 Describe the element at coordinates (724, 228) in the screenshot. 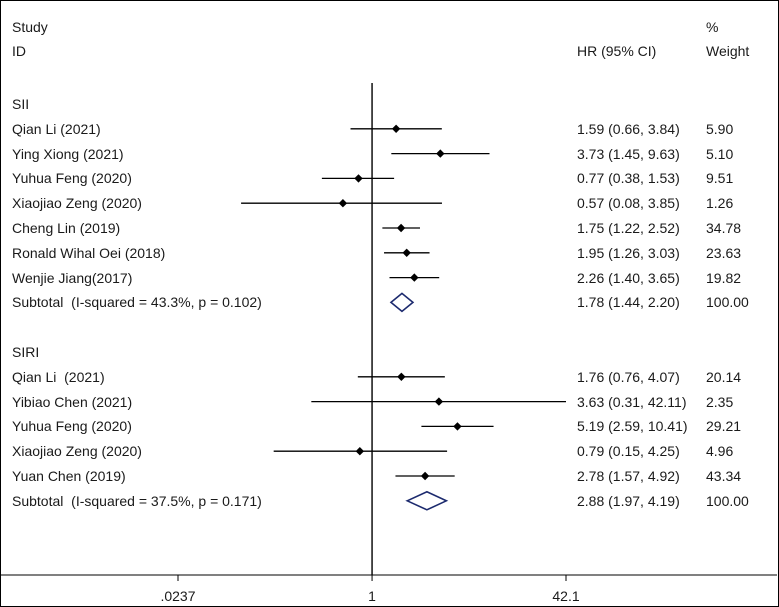

I see `study-weight: 34.78` at that location.